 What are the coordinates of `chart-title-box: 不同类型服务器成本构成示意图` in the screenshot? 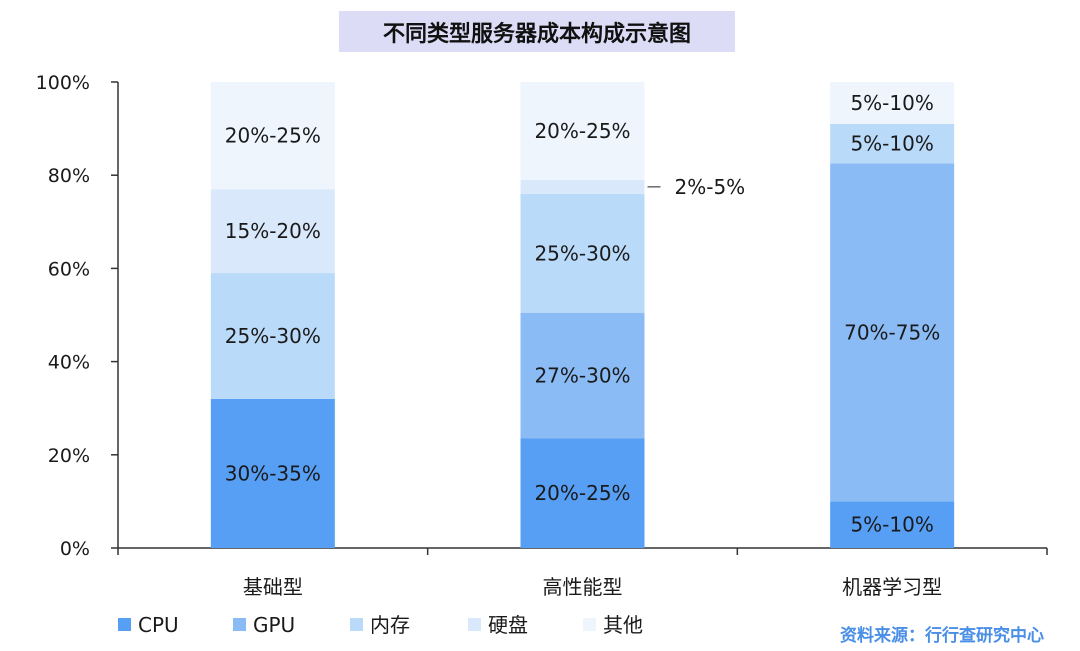 It's located at (537, 31).